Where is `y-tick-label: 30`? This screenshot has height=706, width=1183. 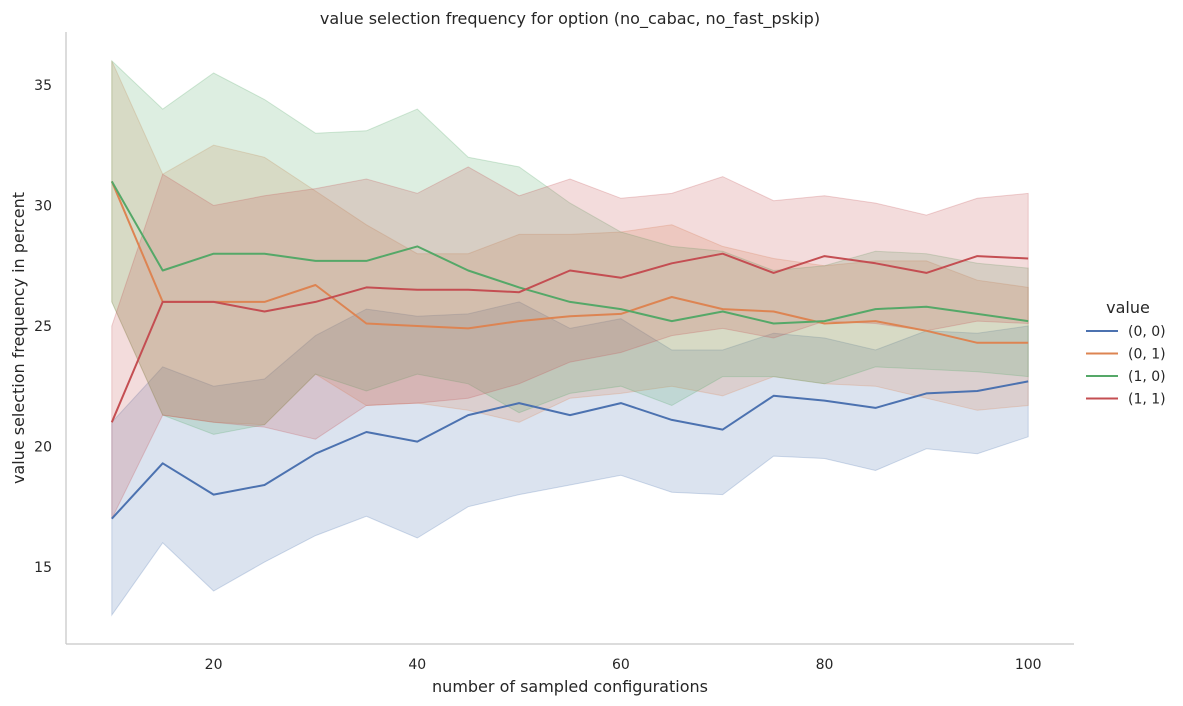
y-tick-label: 30 is located at coordinates (43, 207).